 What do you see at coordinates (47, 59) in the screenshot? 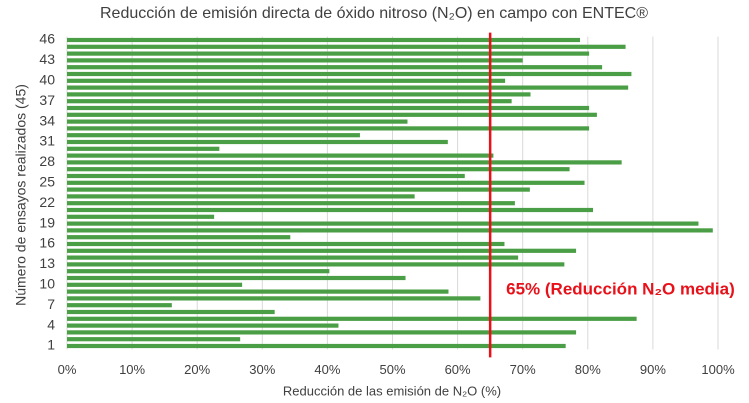
I see `y-tick-label: 43` at bounding box center [47, 59].